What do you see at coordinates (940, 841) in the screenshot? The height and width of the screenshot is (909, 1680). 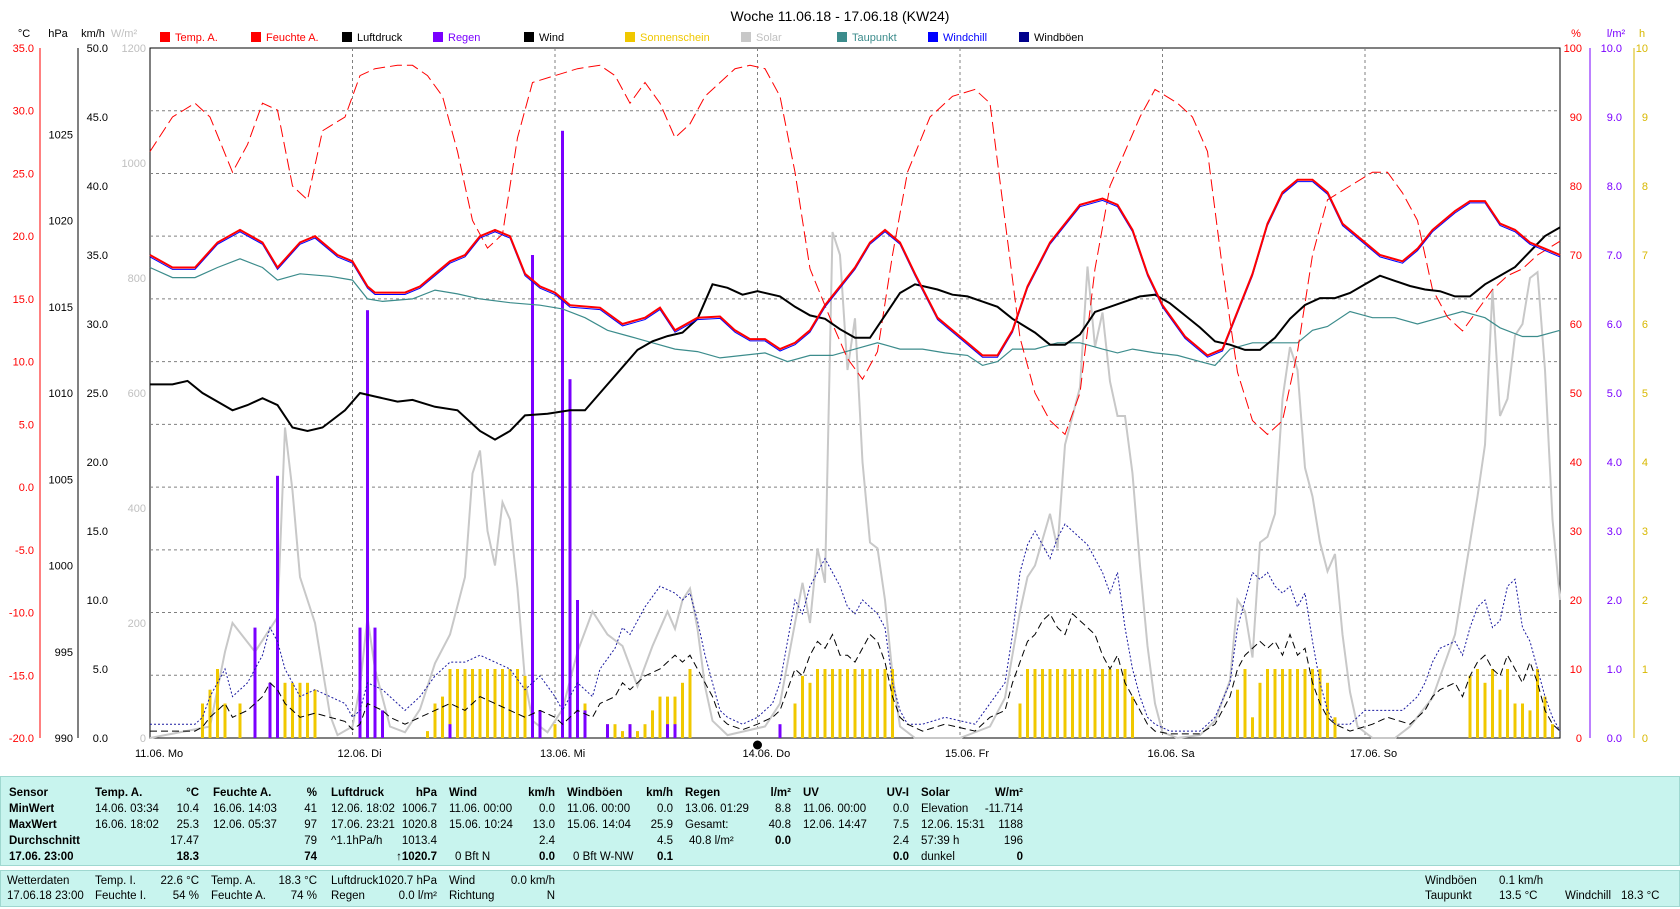 I see `solar-duration: 57:39 h` at bounding box center [940, 841].